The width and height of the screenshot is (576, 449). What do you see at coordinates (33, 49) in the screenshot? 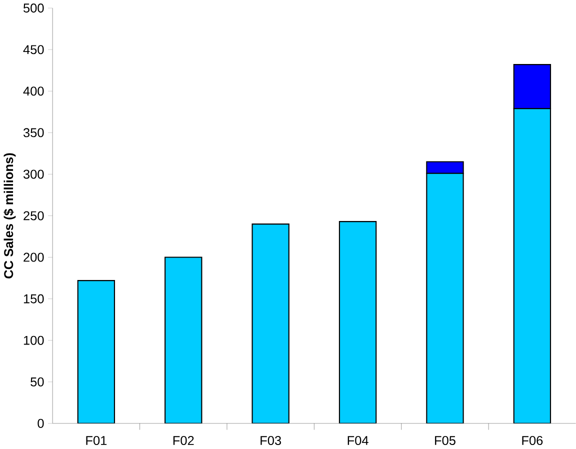
I see `y-tick-label: 450` at bounding box center [33, 49].